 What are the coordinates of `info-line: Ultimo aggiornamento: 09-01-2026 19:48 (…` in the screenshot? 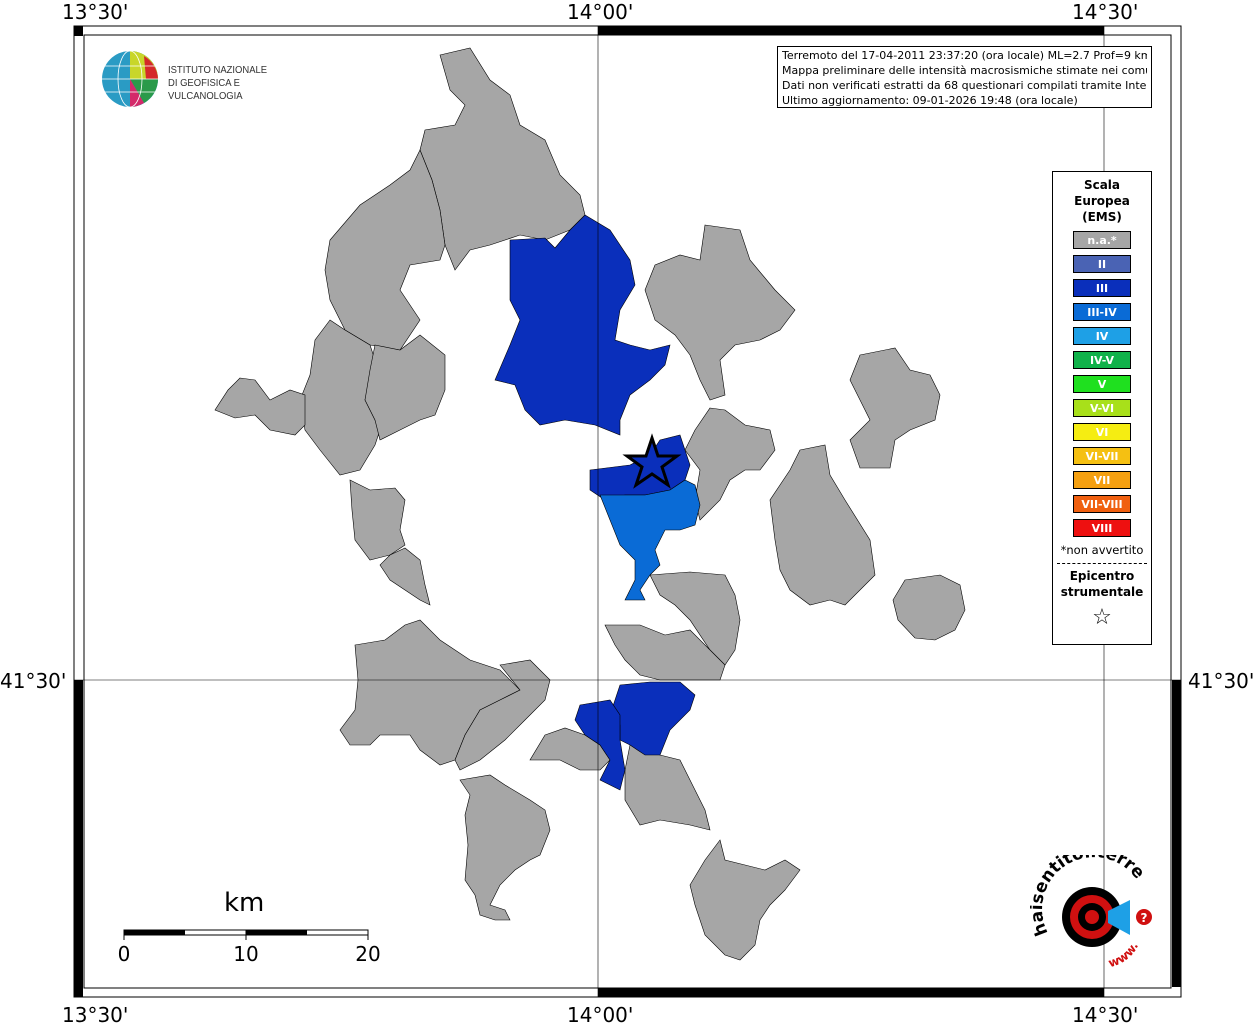 It's located at (930, 100).